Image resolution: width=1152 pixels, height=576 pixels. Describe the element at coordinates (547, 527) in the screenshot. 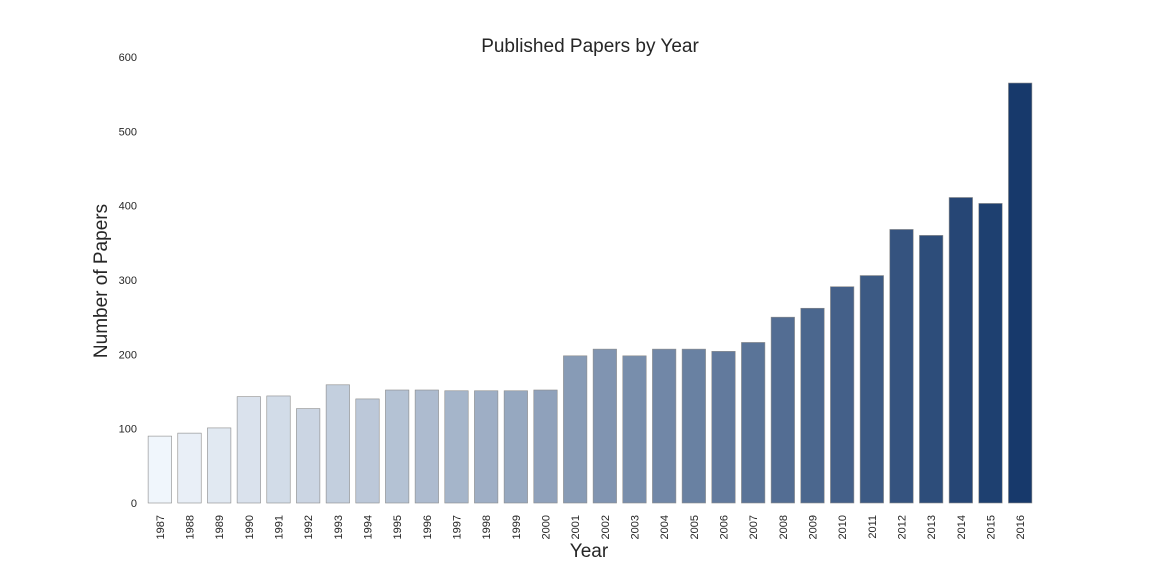

I see `x-tick-label: 2000` at that location.